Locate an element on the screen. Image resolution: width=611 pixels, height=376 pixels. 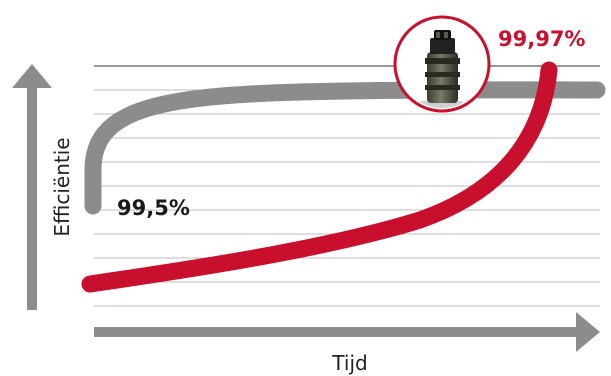
y-axis-arrow is located at coordinates (32, 187).